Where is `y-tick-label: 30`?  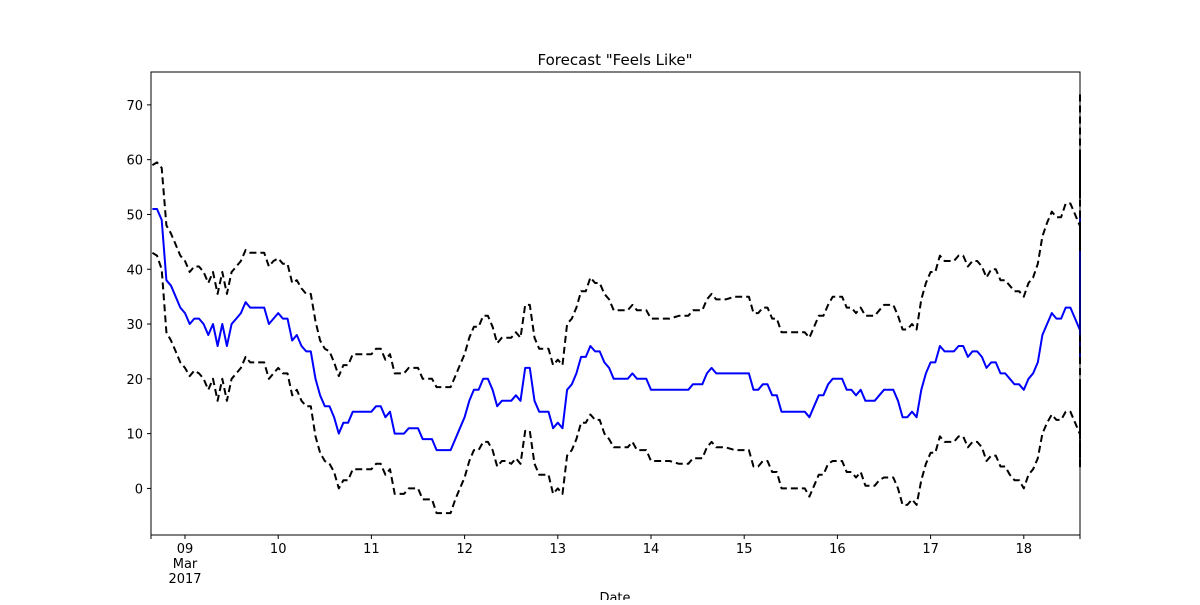 y-tick-label: 30 is located at coordinates (134, 325).